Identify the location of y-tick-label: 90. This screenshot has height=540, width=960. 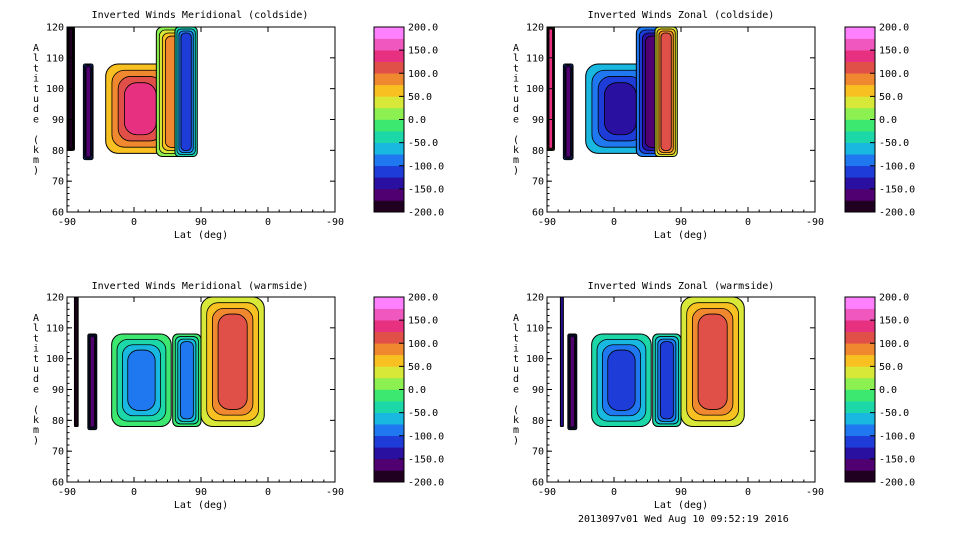
(538, 120).